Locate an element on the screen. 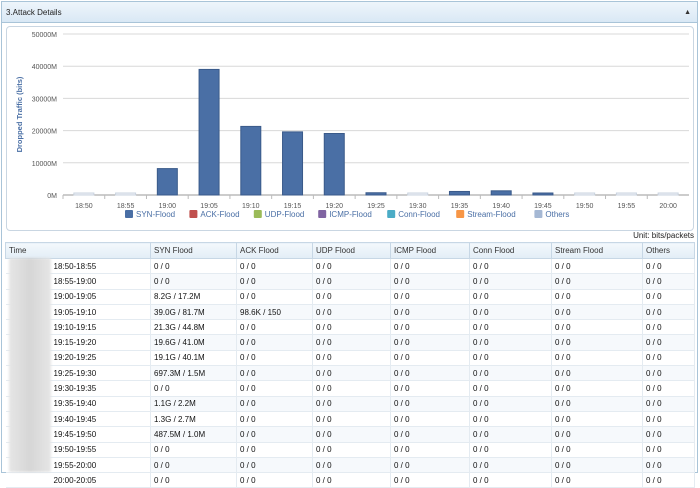 This screenshot has width=700, height=488. traffic-cell: 98.6K / 150 is located at coordinates (274, 312).